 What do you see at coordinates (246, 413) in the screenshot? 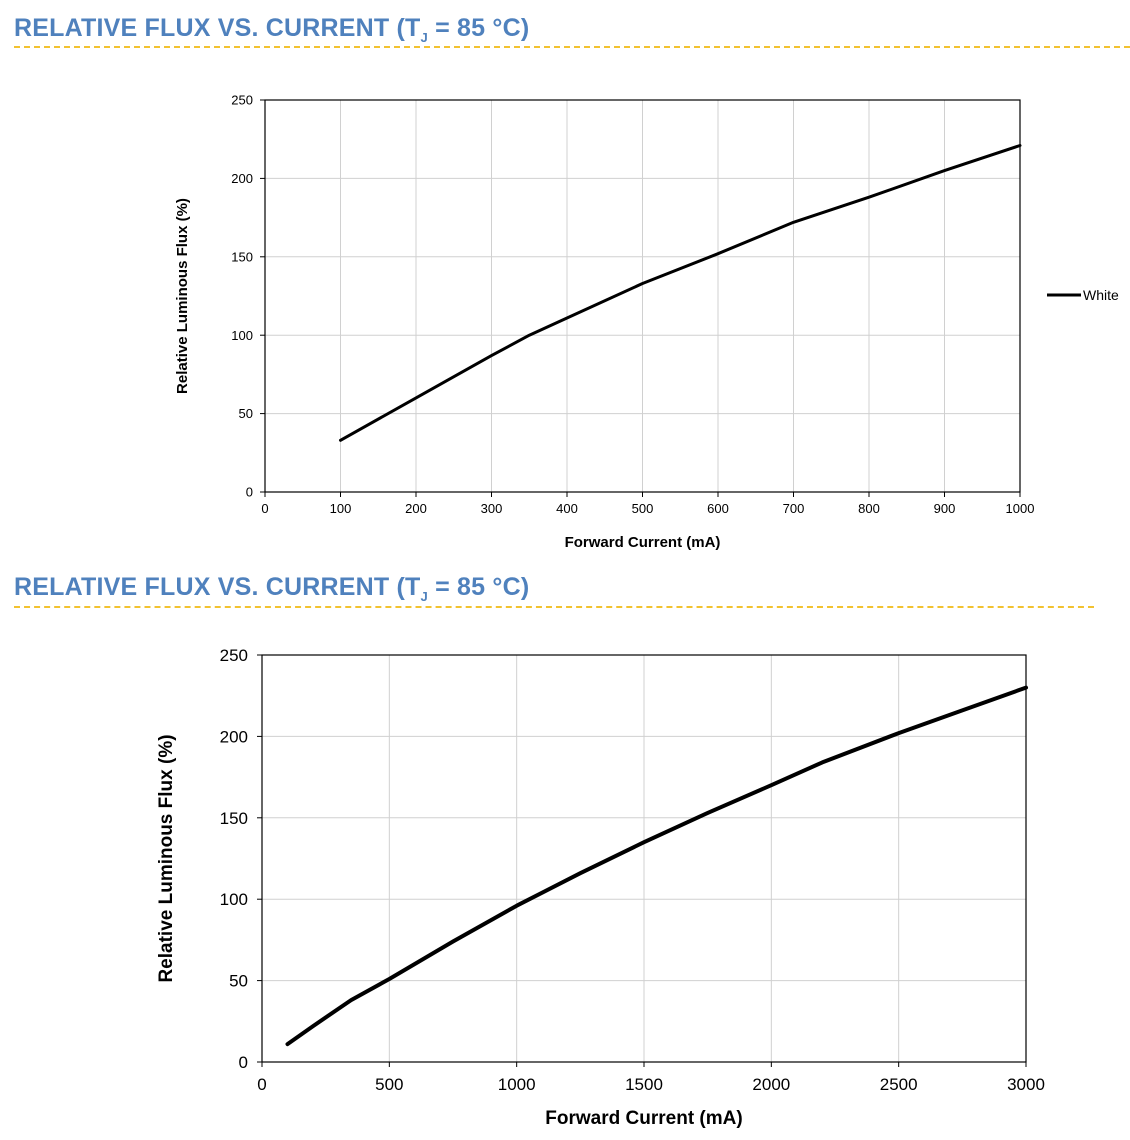
I see `chart-1-y-tick-label: 50` at bounding box center [246, 413].